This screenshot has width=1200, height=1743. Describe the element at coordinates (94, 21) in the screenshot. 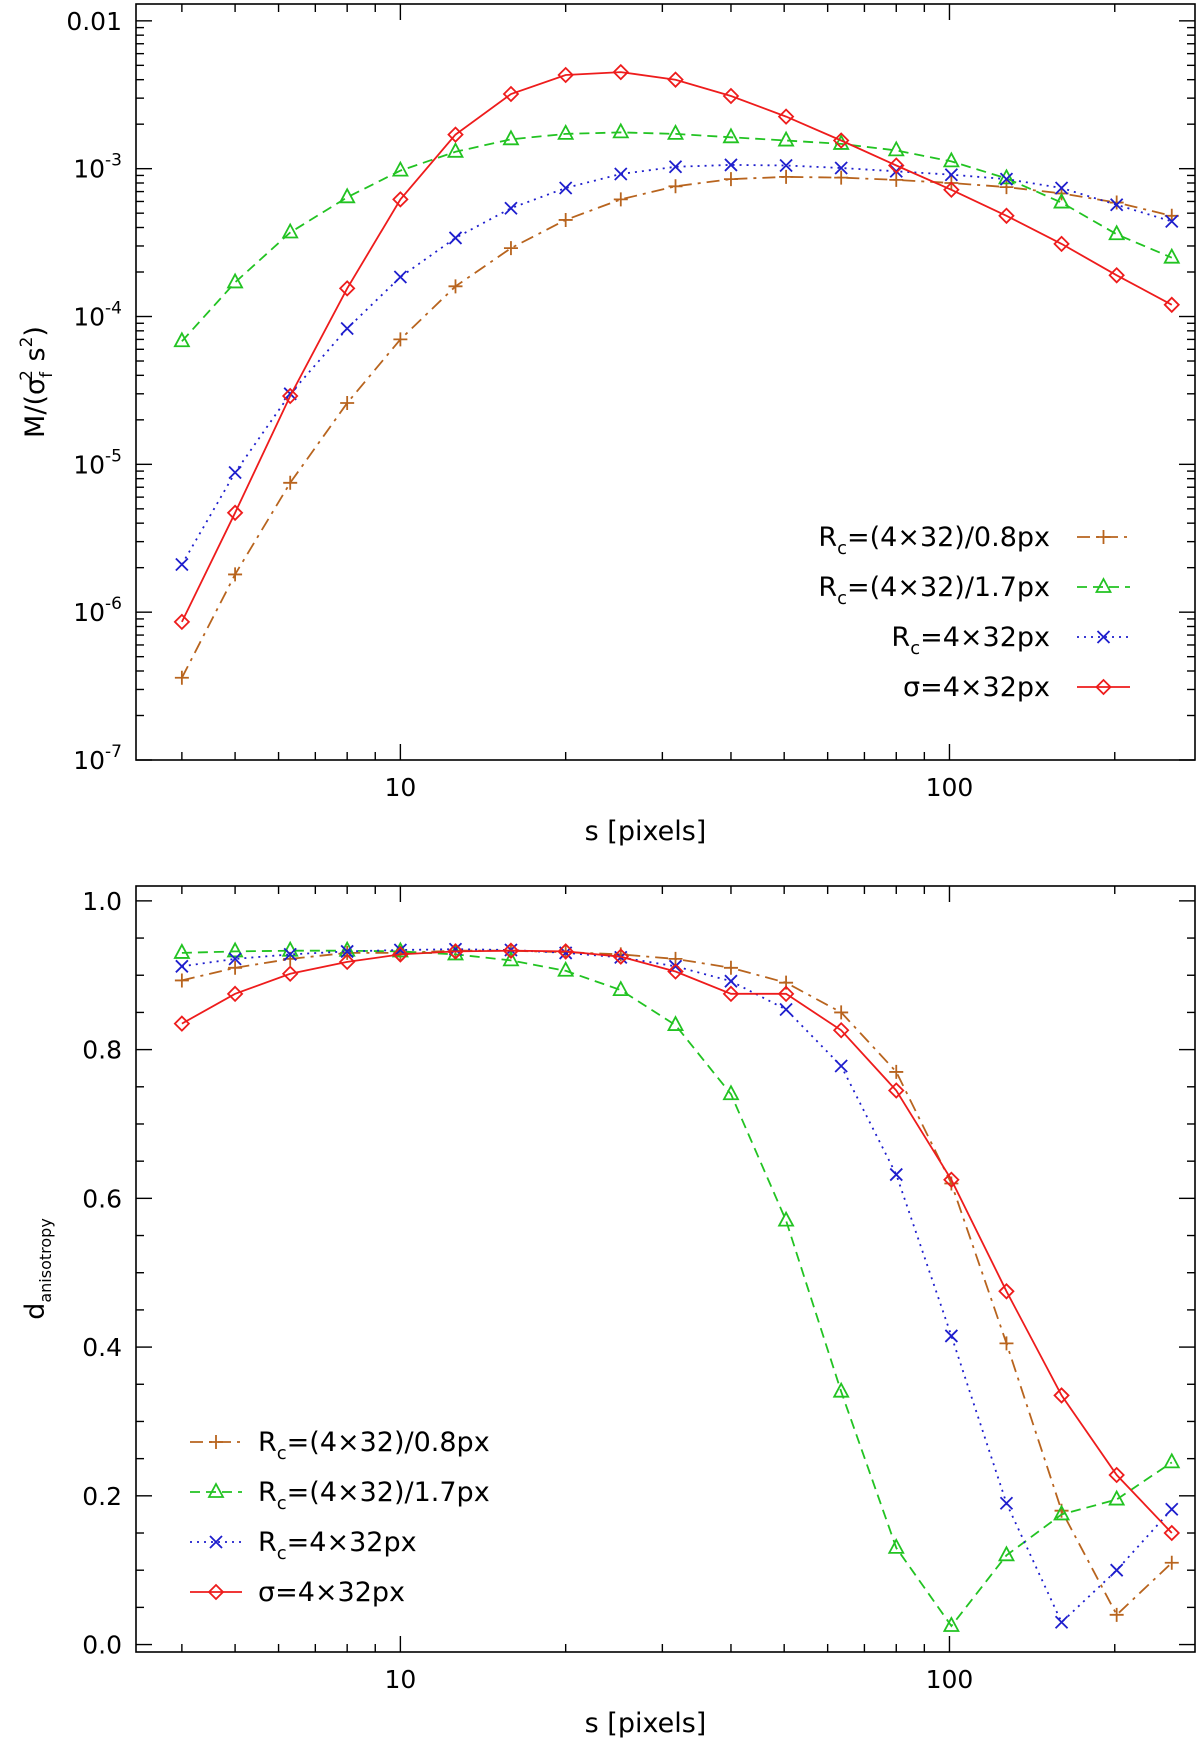

I see `y-tick-label-0-01: 0.01` at that location.